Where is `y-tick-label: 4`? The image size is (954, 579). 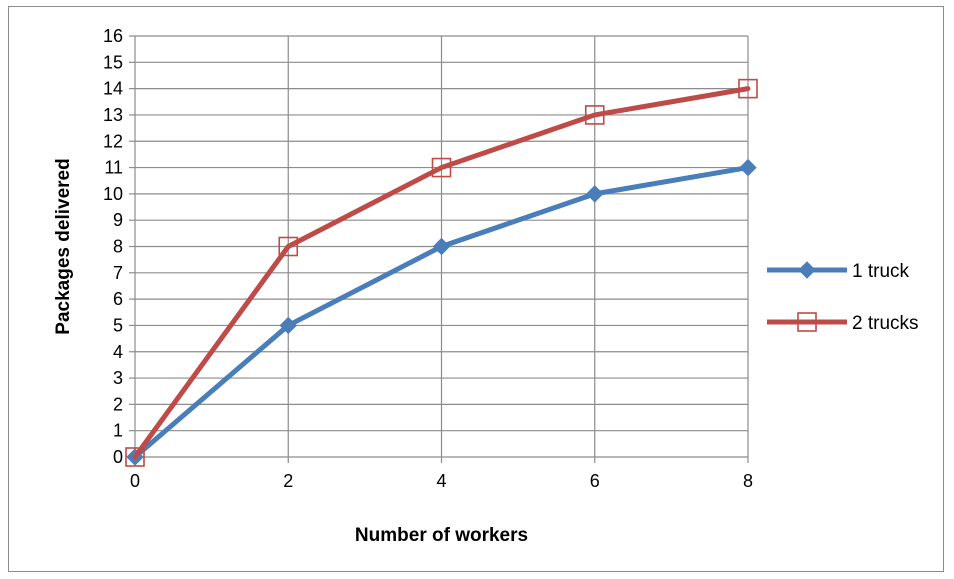 y-tick-label: 4 is located at coordinates (118, 352).